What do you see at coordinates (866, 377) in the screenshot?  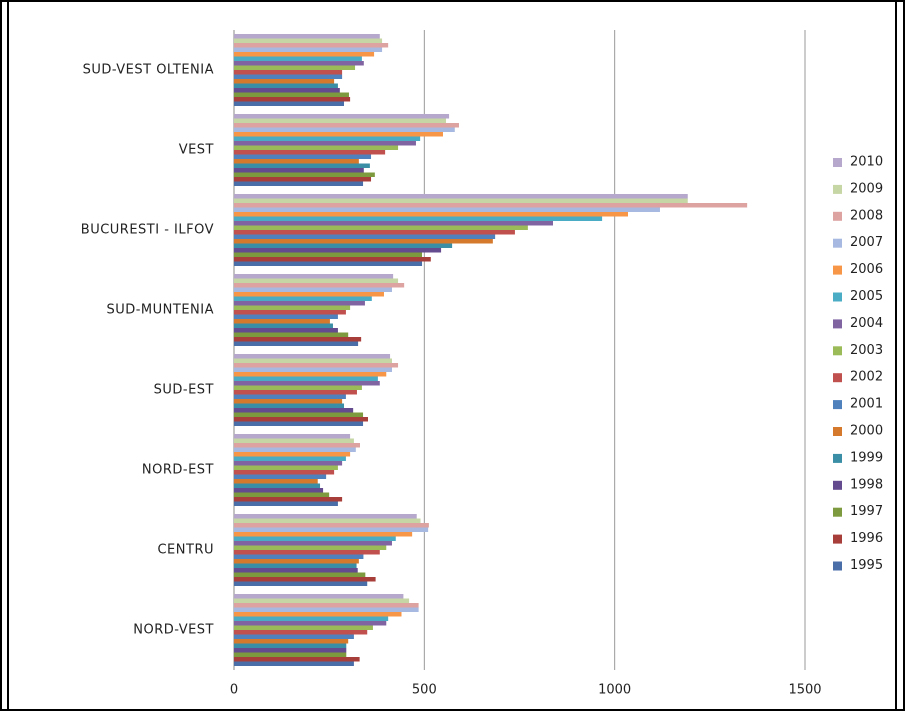 I see `legend-label: 2002` at bounding box center [866, 377].